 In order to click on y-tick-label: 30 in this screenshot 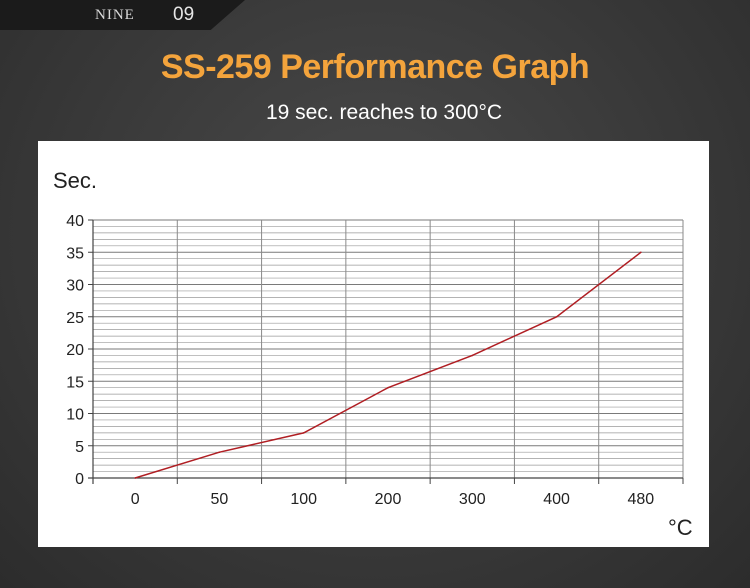, I will do `click(75, 286)`.